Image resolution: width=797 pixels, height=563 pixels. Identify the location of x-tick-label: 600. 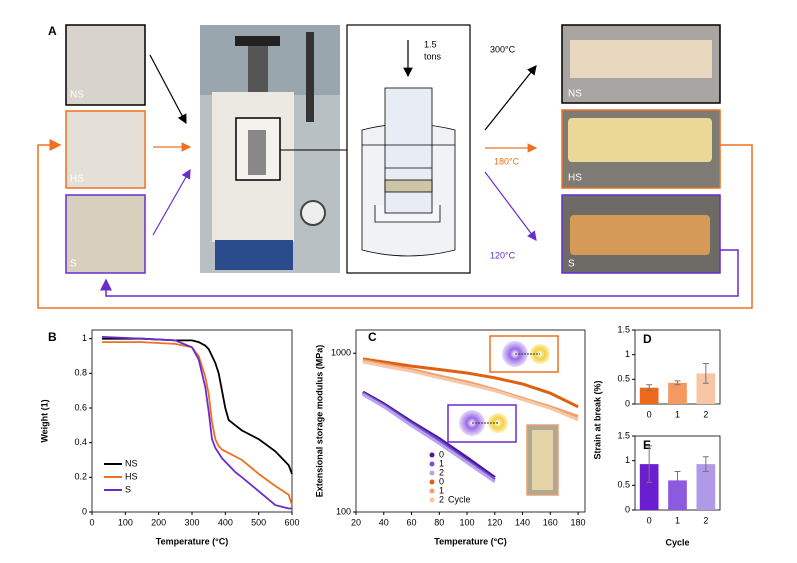
(291, 522).